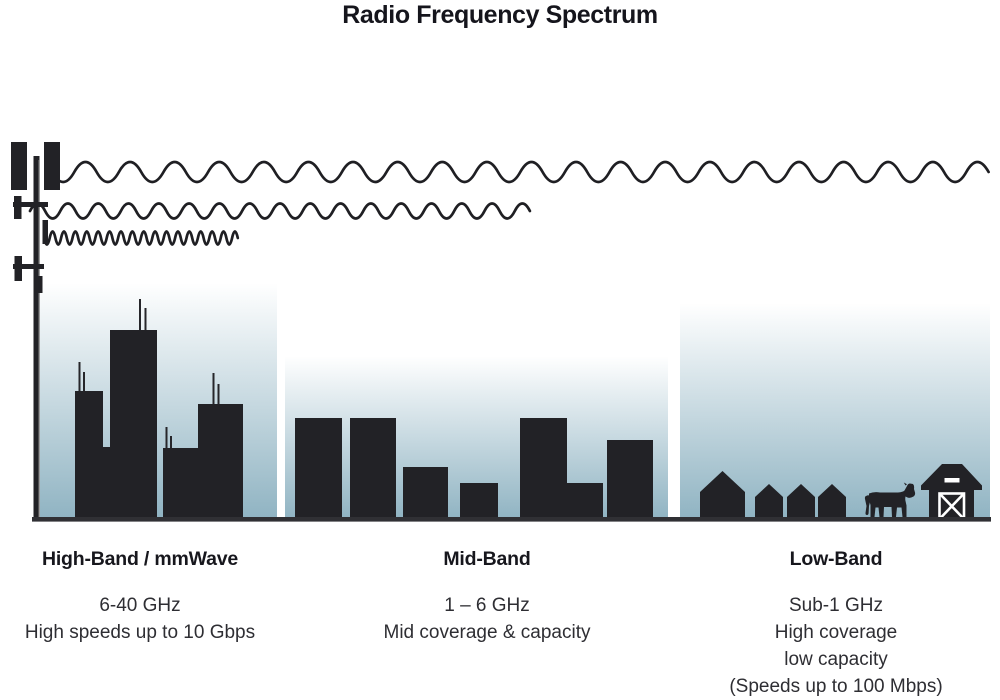 This screenshot has width=1000, height=700. I want to click on band-heading: Low-Band, so click(836, 559).